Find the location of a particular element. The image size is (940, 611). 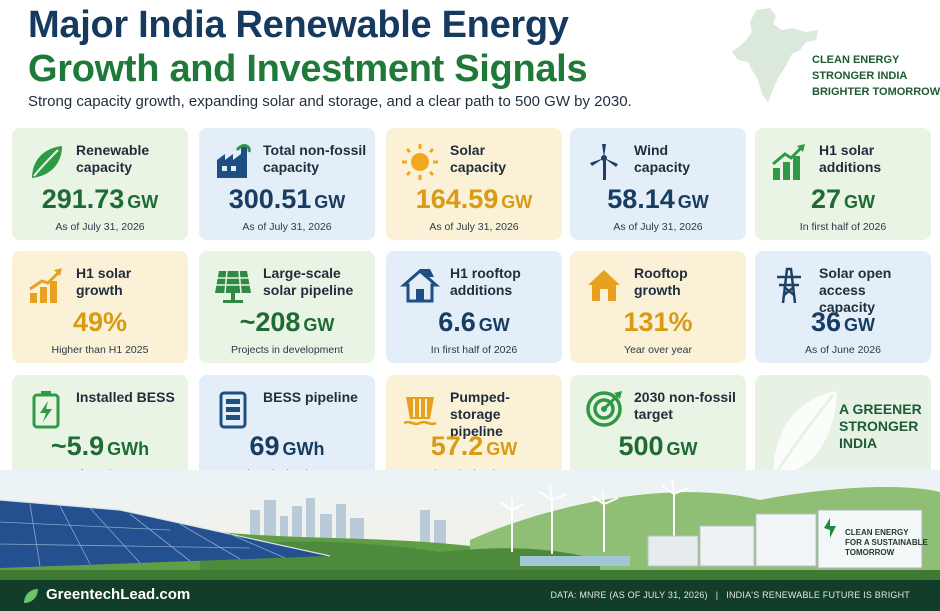

stat-value: 36 GW is located at coordinates (843, 322).